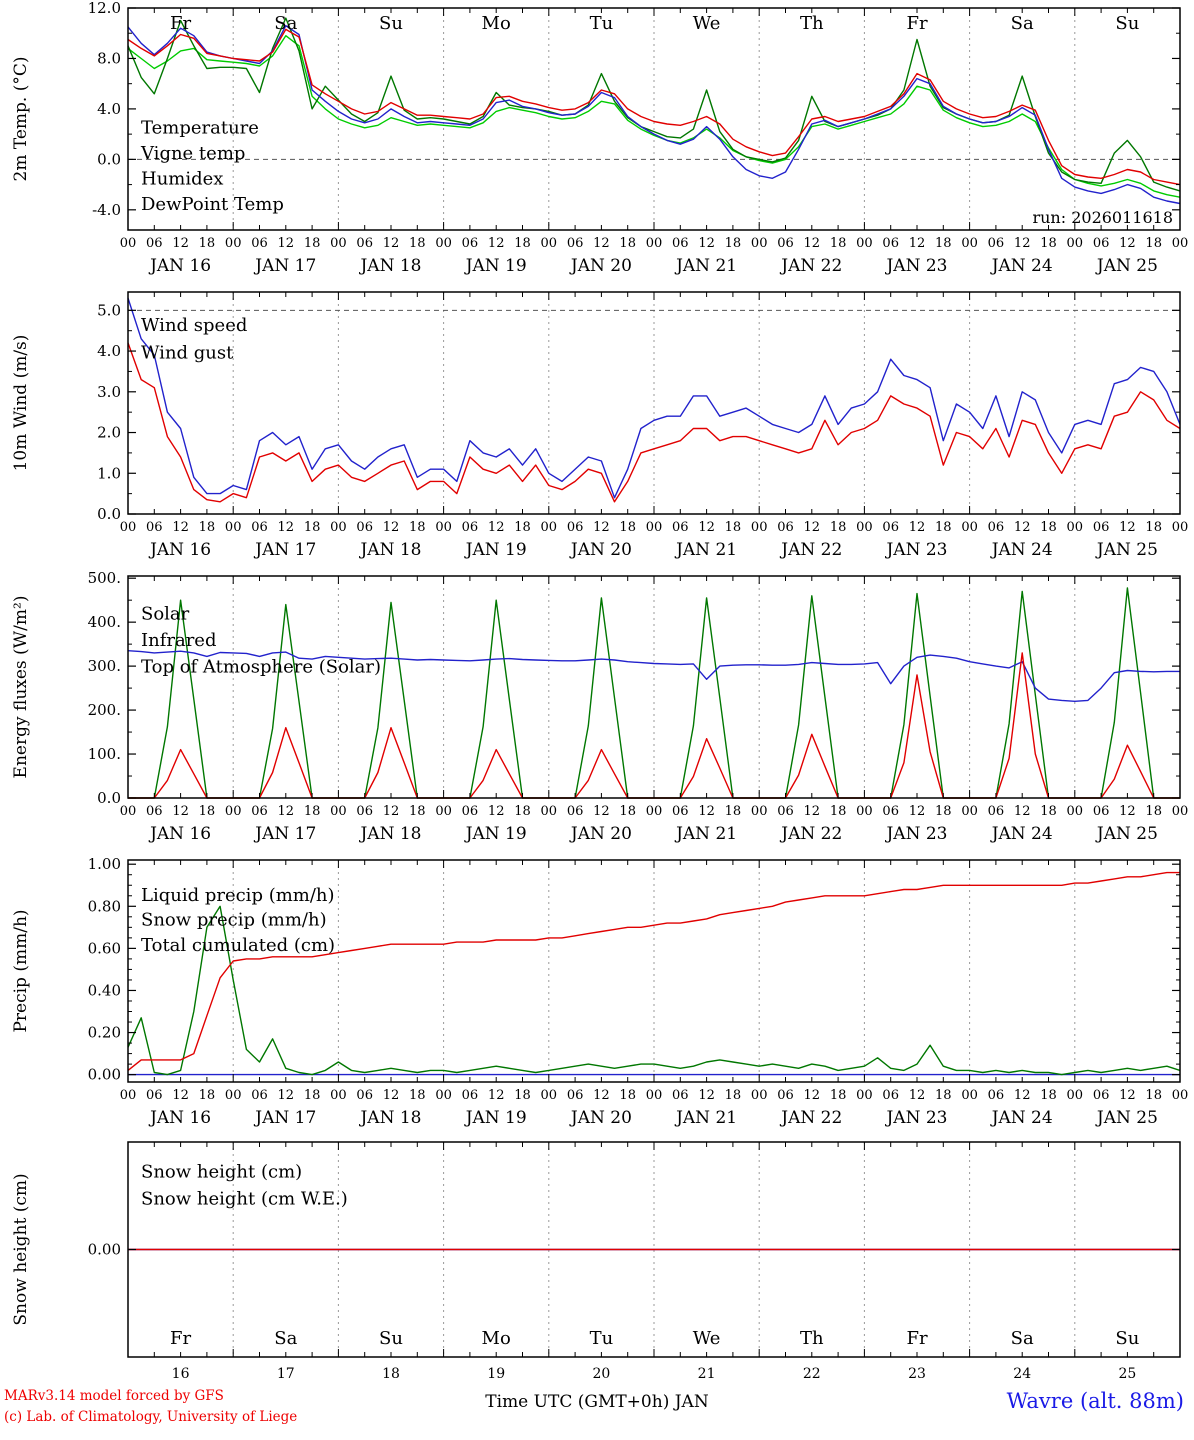  Describe the element at coordinates (104, 754) in the screenshot. I see `svg-text: 100.` at that location.